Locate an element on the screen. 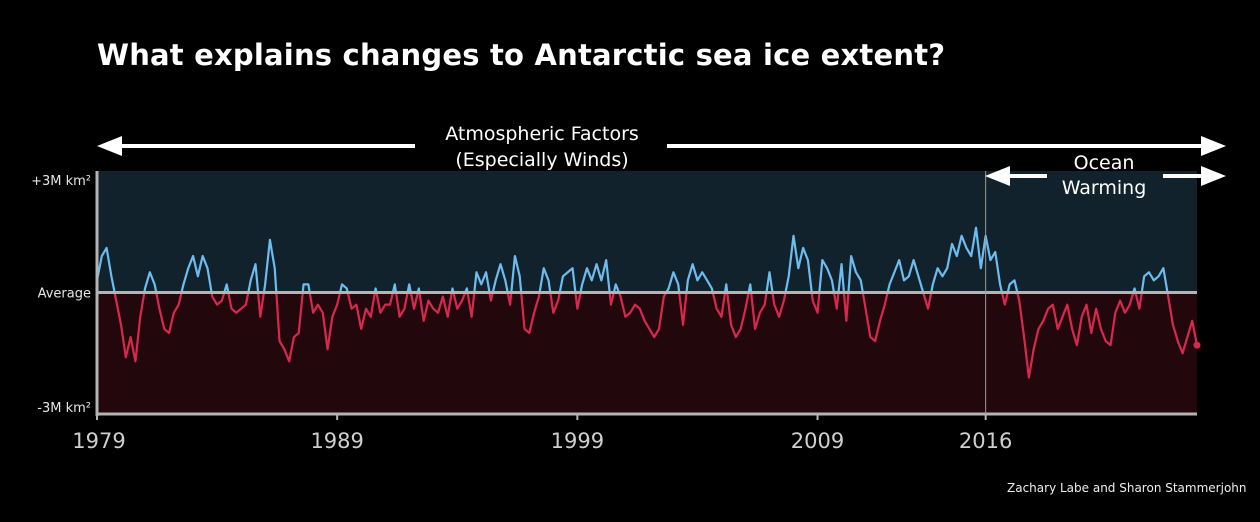 The image size is (1260, 522). y-tick-label-bottom: -3M km² is located at coordinates (64, 408).